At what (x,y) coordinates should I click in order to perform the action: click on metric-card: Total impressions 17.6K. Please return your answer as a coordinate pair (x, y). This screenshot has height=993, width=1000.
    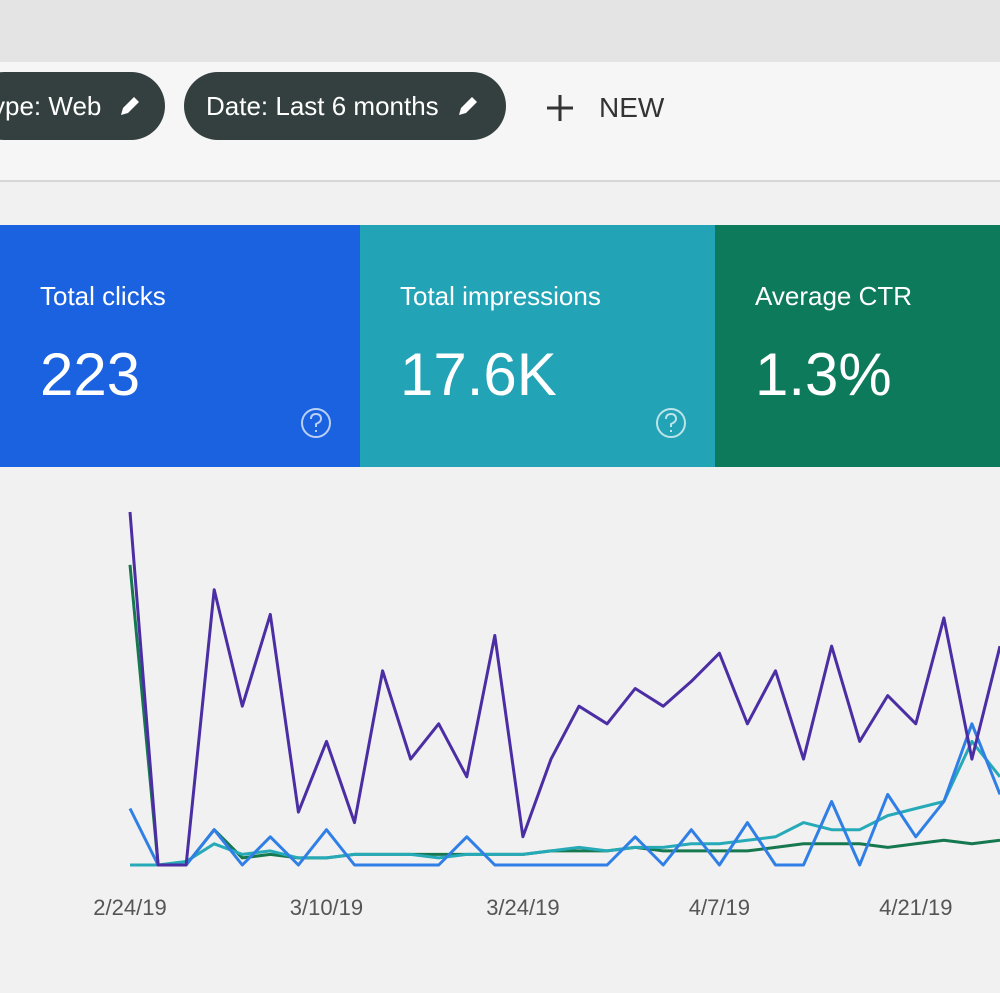
    Looking at the image, I should click on (537, 346).